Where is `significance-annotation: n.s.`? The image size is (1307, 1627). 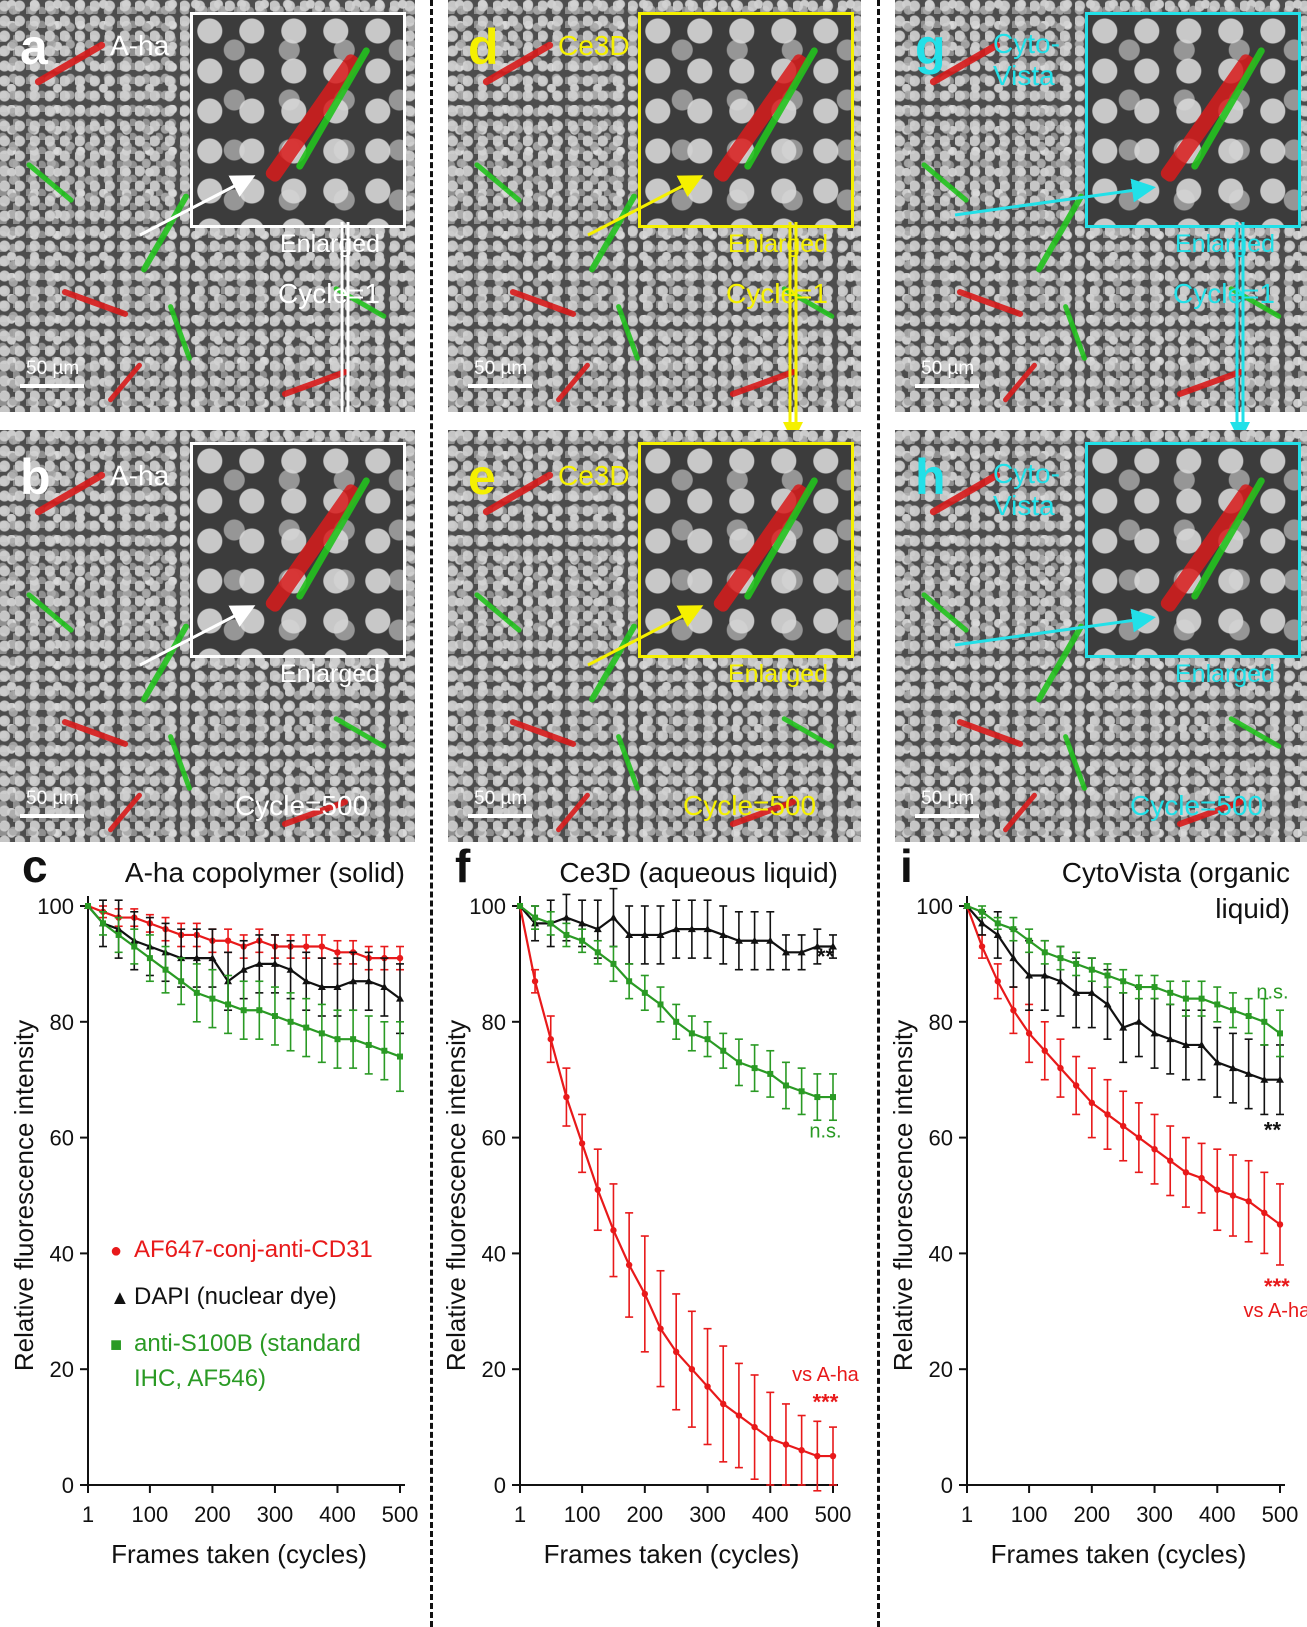
significance-annotation: n.s. is located at coordinates (1272, 993).